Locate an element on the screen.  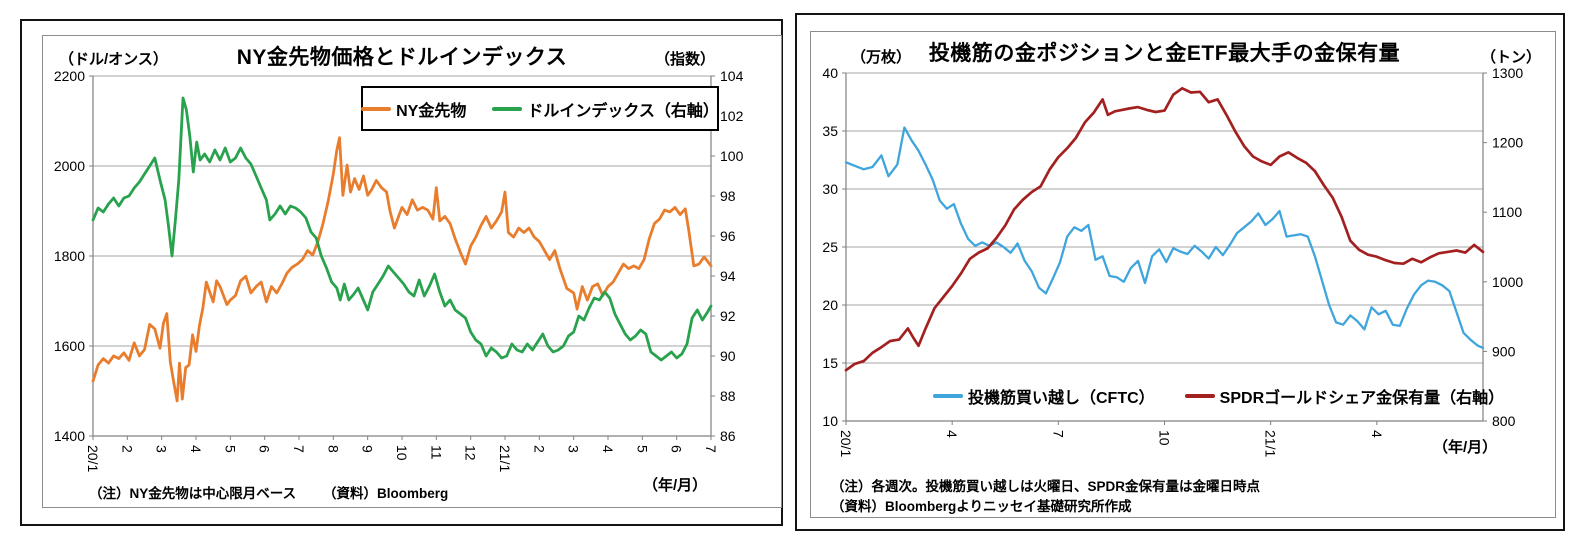
legend-label-dollar-index: ドルインデックス（右軸） is located at coordinates (623, 111).